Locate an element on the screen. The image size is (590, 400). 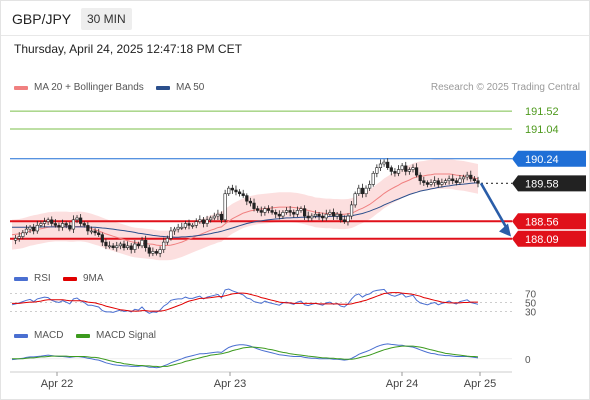
macd-zero-label: 0 is located at coordinates (528, 360).